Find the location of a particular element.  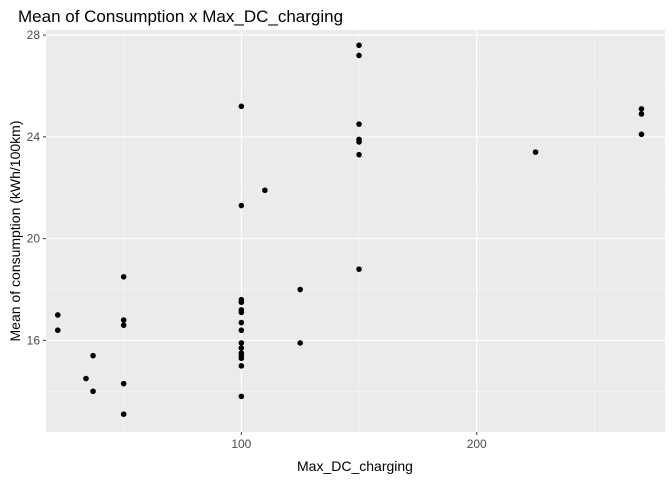

x-axis-title: Max_DC_charging is located at coordinates (355, 466).